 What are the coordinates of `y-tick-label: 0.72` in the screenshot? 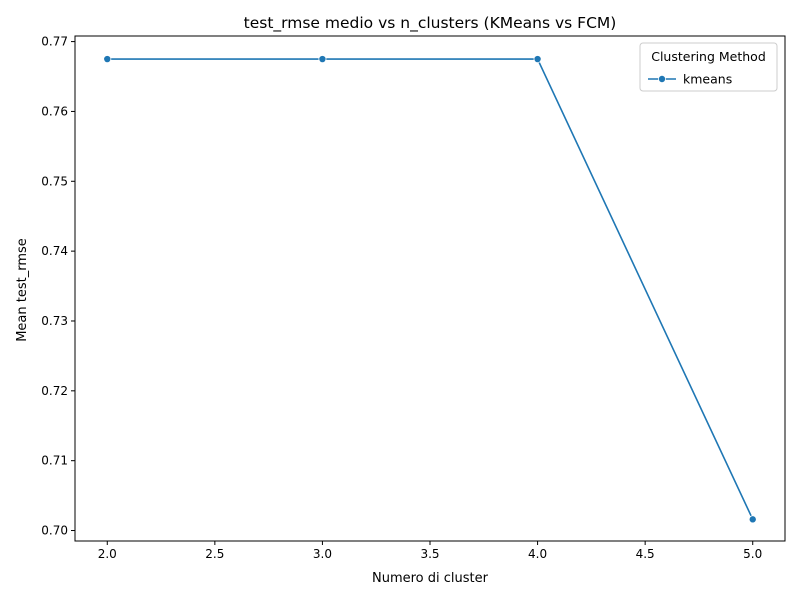 It's located at (54, 391).